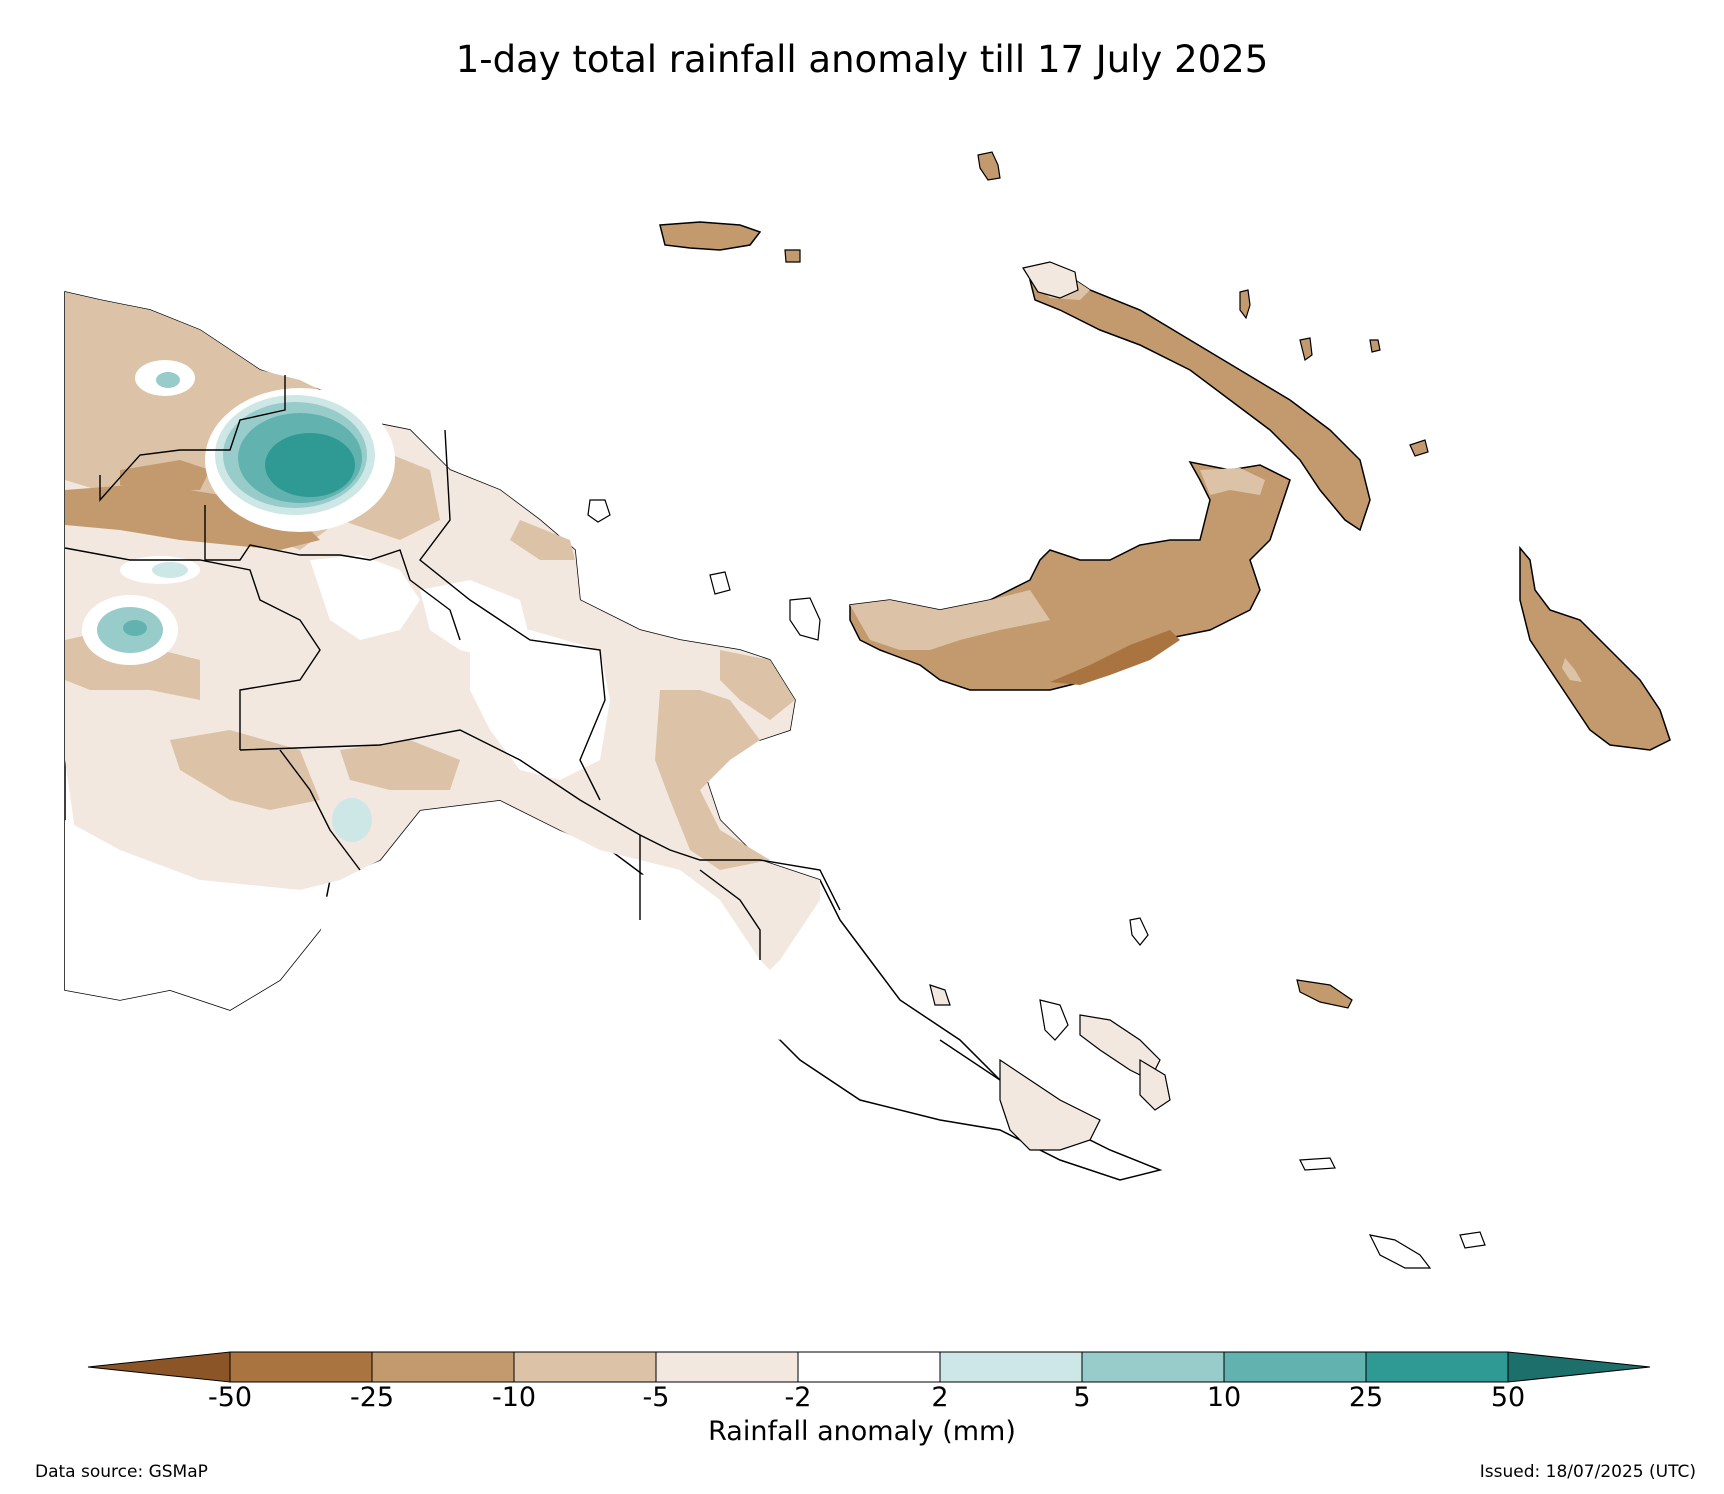  I want to click on colorbar-tick-2: -25, so click(372, 1397).